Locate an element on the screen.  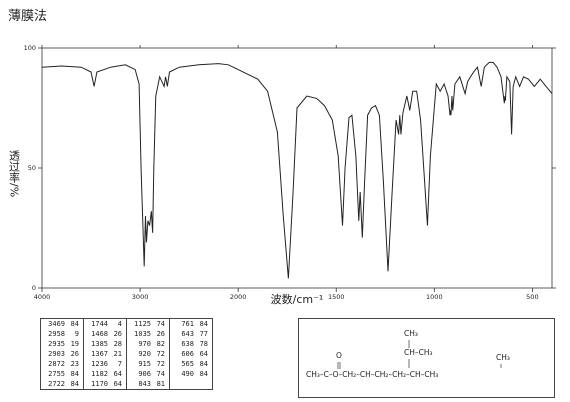
table-cell: 2935 19 is located at coordinates (62, 344).